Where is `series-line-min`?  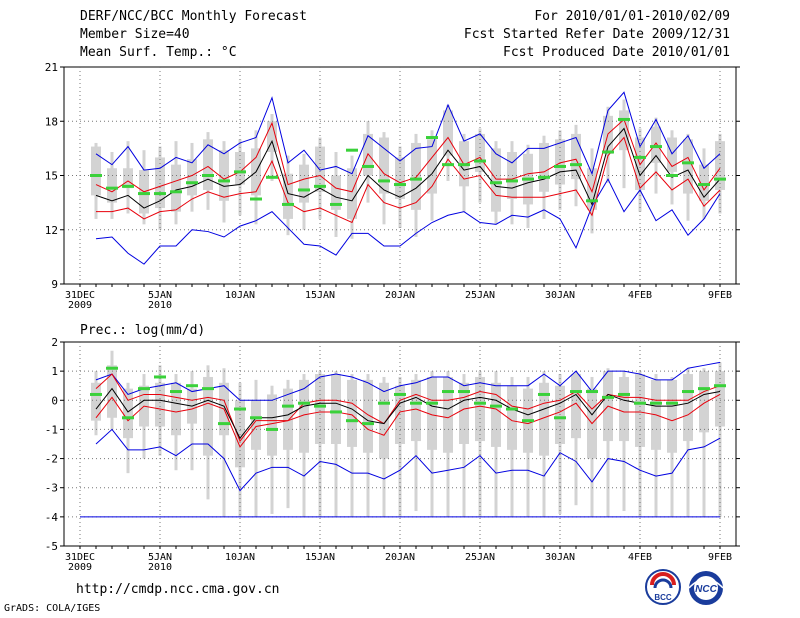
series-line-min is located at coordinates (408, 460).